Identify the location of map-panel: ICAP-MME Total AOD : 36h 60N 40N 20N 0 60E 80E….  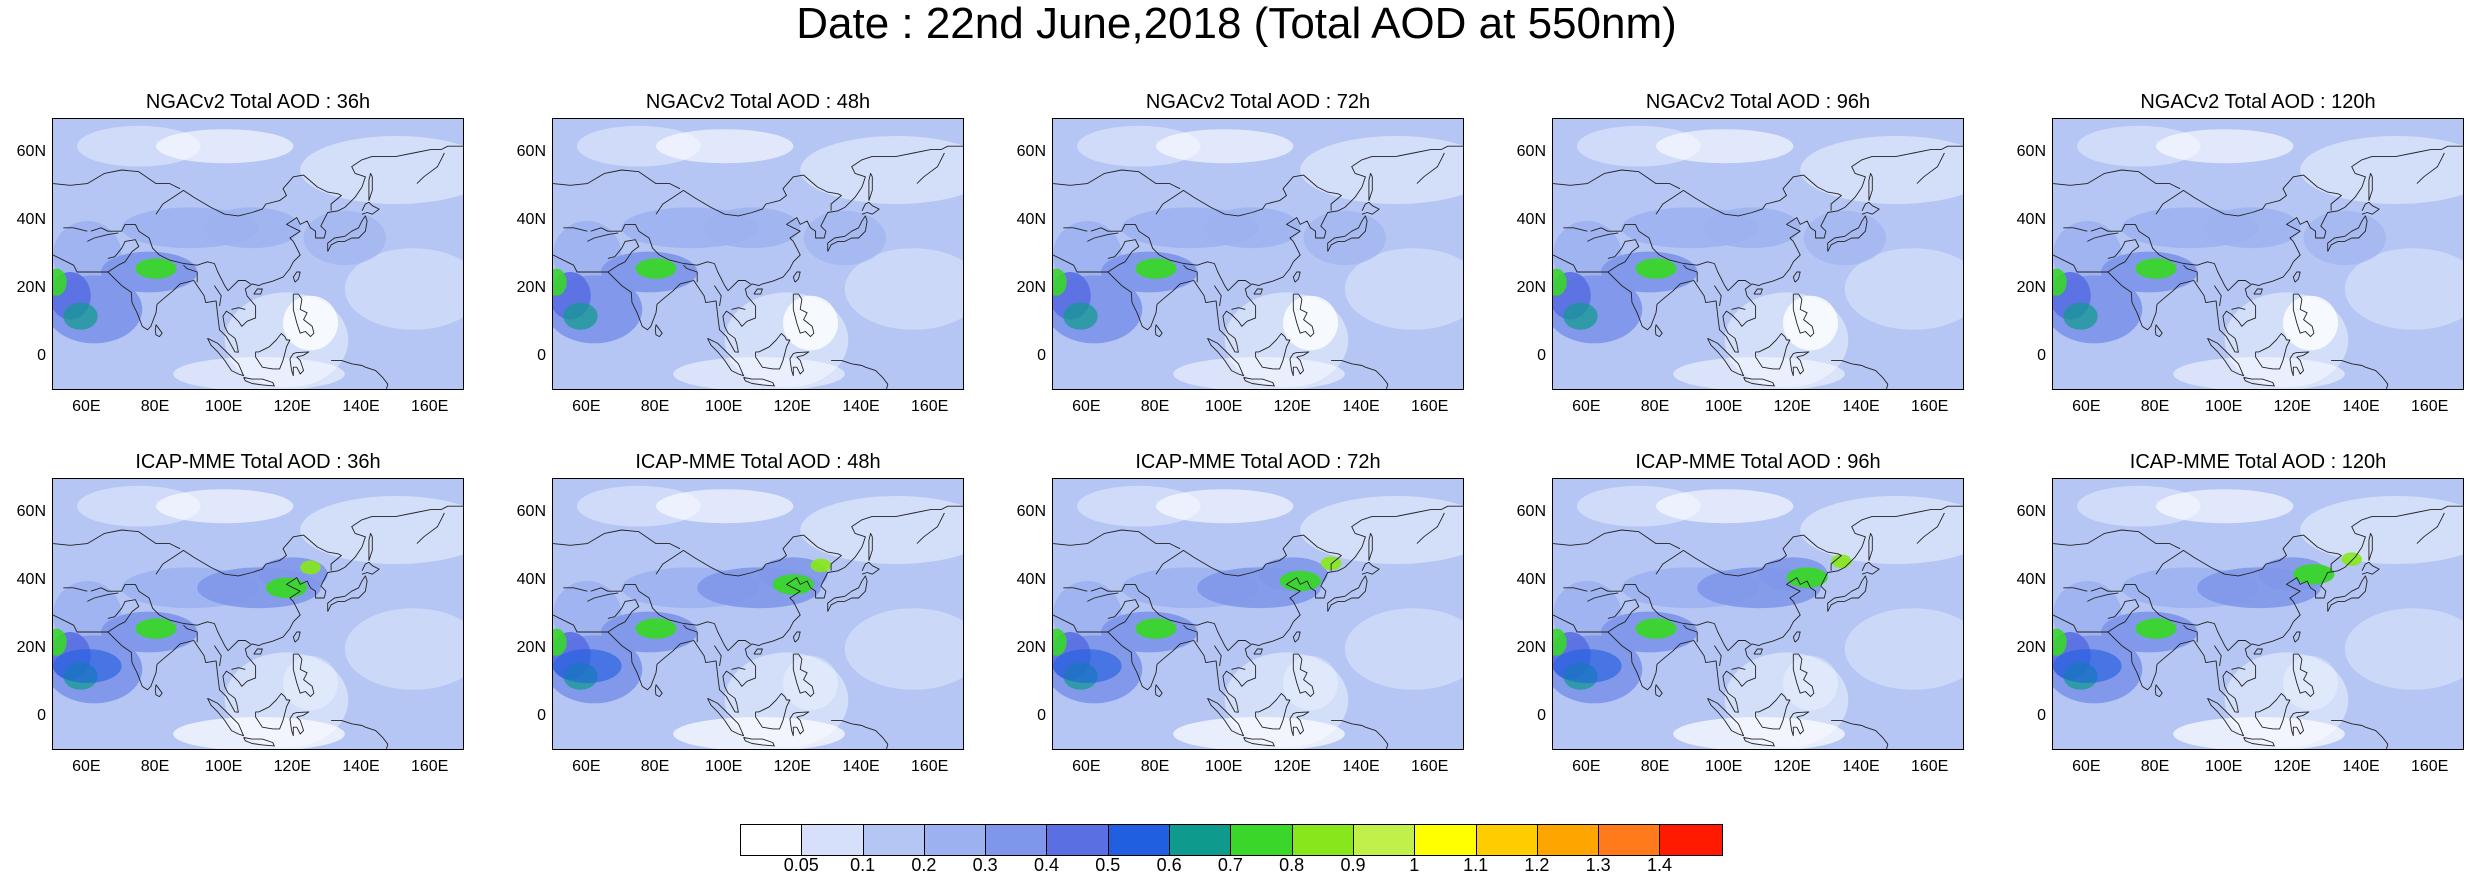
(250, 630).